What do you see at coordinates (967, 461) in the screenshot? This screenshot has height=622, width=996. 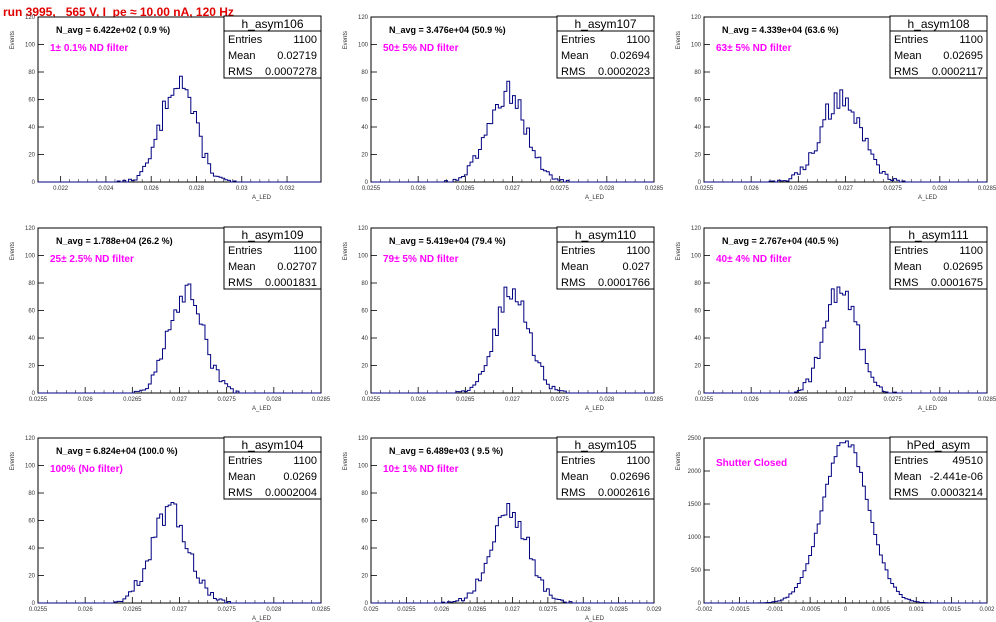 I see `stat-value: 49510` at bounding box center [967, 461].